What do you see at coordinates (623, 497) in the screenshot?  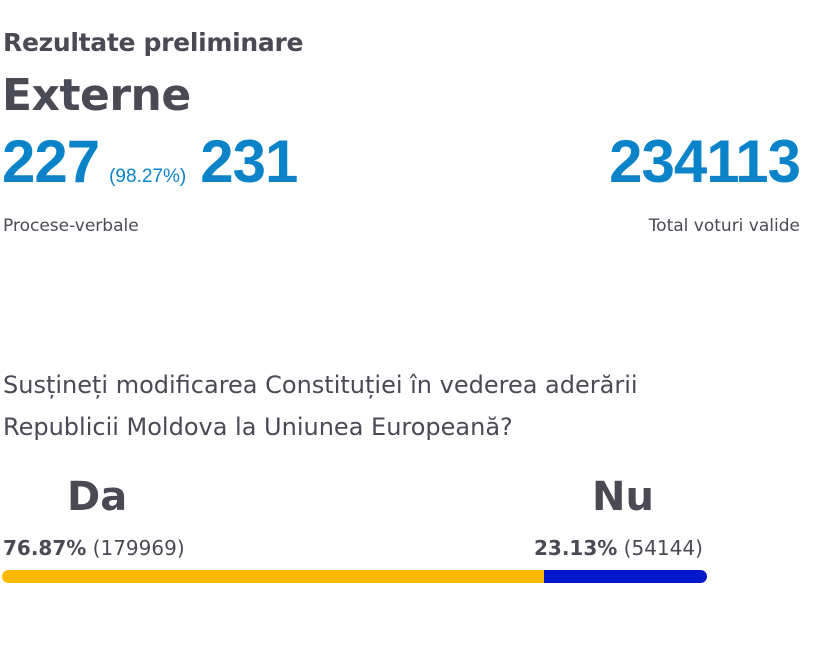 I see `no-option-label: Nu` at bounding box center [623, 497].